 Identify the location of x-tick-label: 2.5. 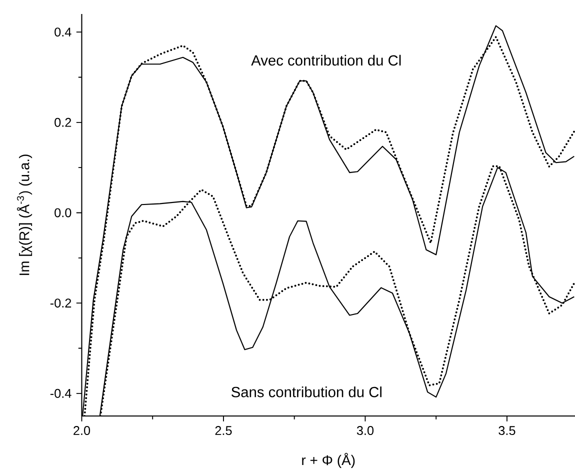
(223, 431).